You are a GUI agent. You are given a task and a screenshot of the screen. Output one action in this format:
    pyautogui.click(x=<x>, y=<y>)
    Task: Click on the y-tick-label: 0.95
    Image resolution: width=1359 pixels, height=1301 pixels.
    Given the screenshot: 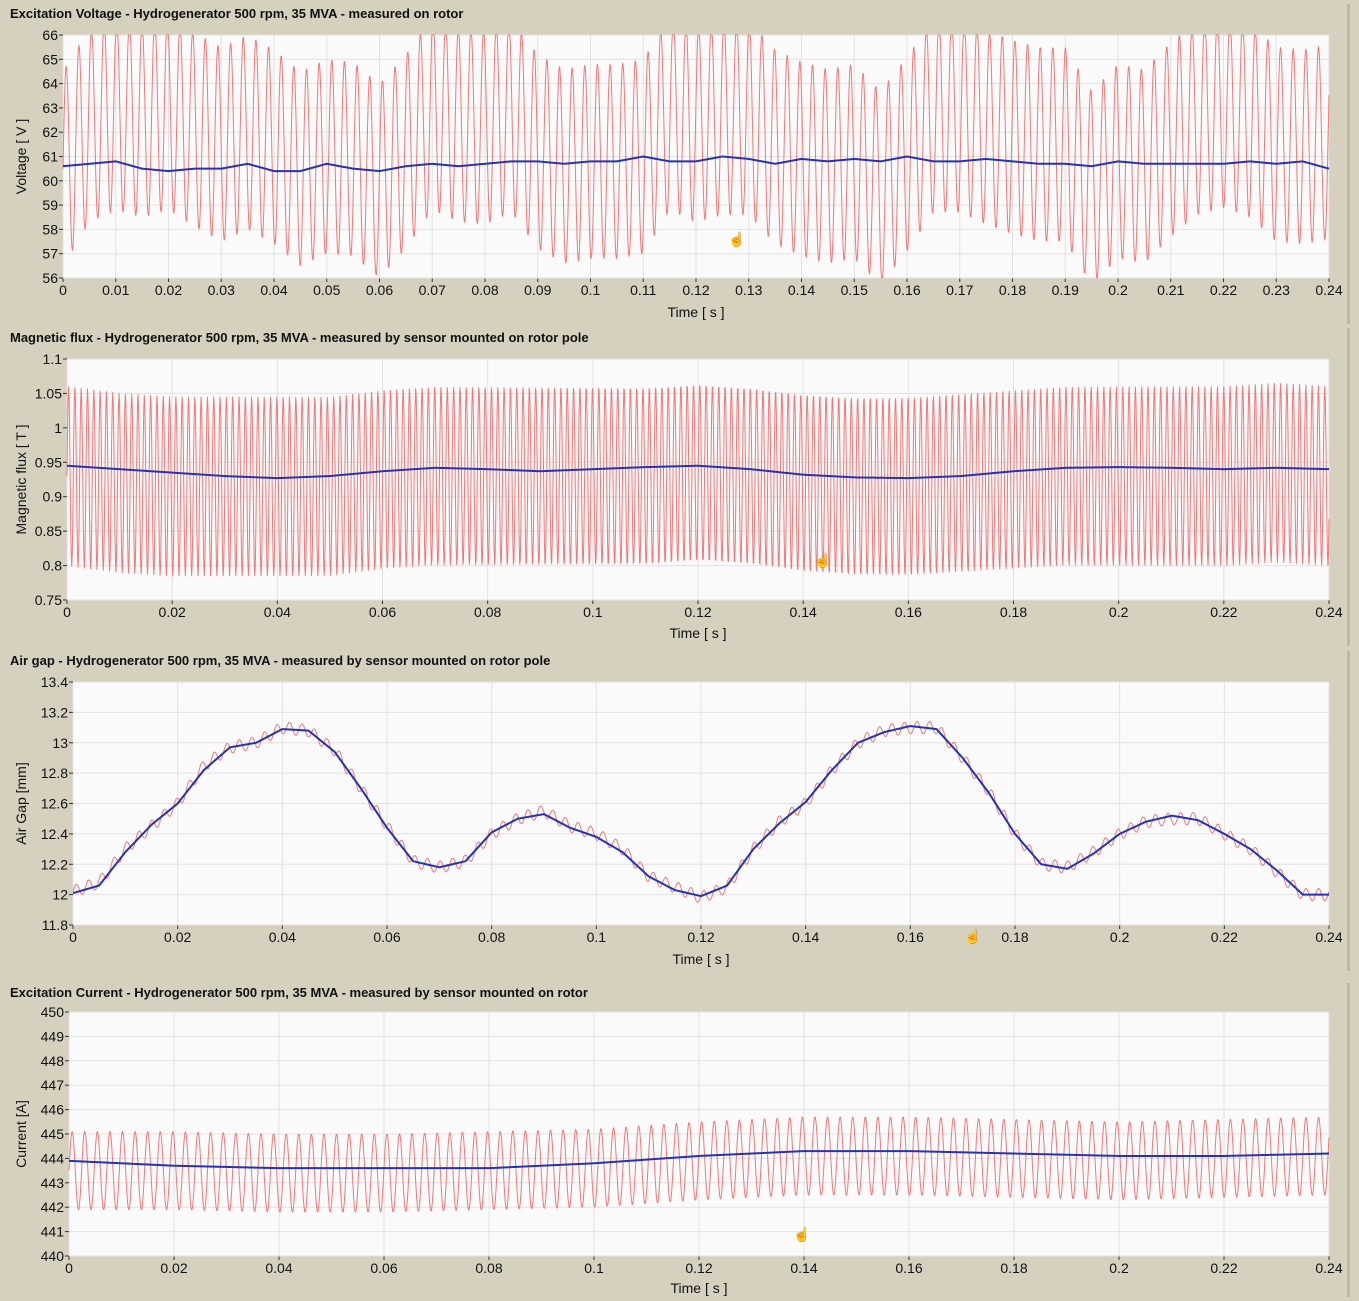 What is the action you would take?
    pyautogui.click(x=48, y=462)
    